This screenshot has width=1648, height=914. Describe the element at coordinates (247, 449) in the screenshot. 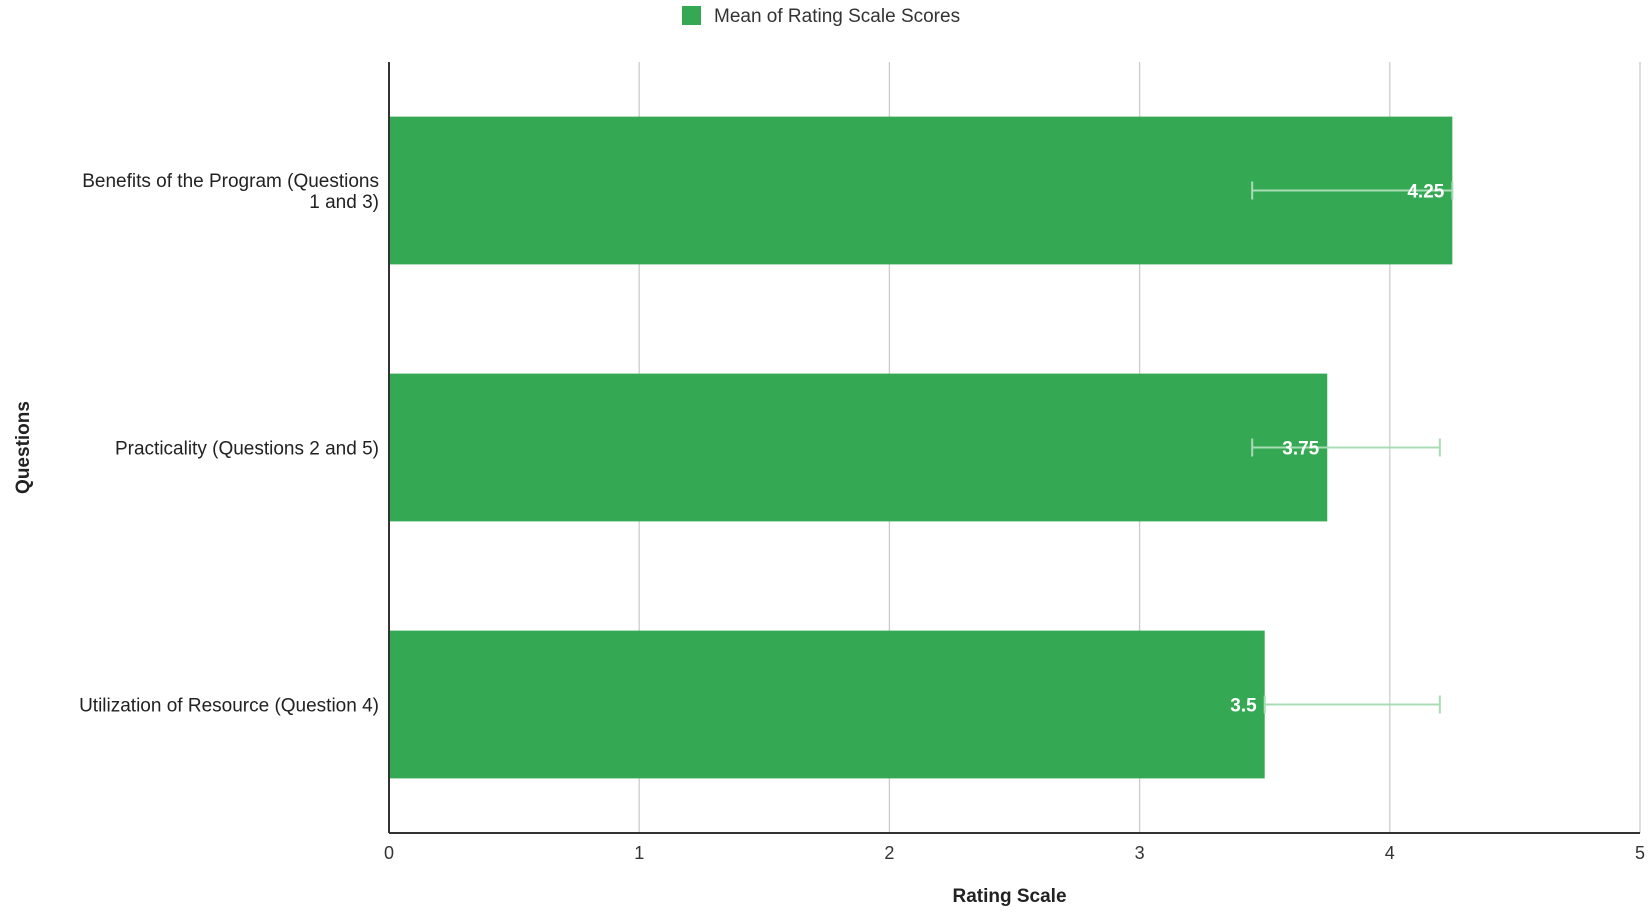

I see `y-category-label-2: Practicality (Questions 2 and 5)` at that location.